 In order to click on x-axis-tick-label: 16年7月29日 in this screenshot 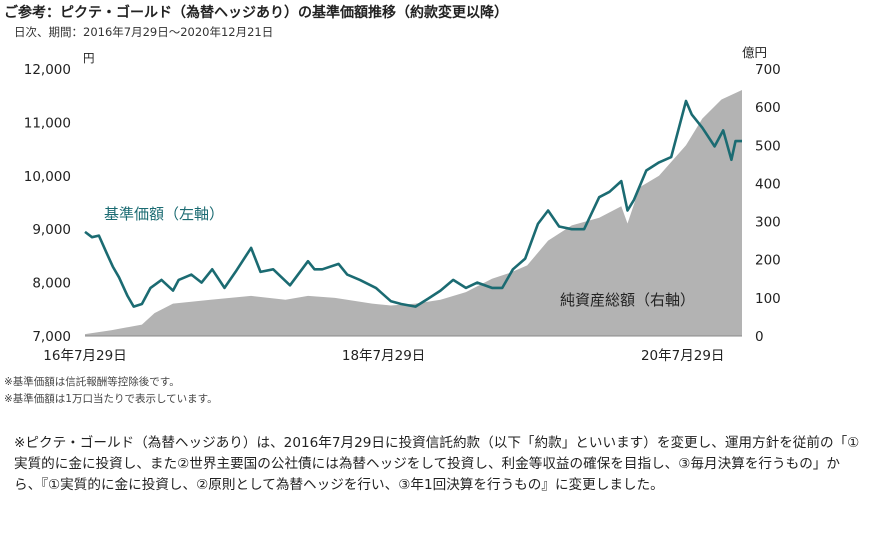, I will do `click(84, 356)`.